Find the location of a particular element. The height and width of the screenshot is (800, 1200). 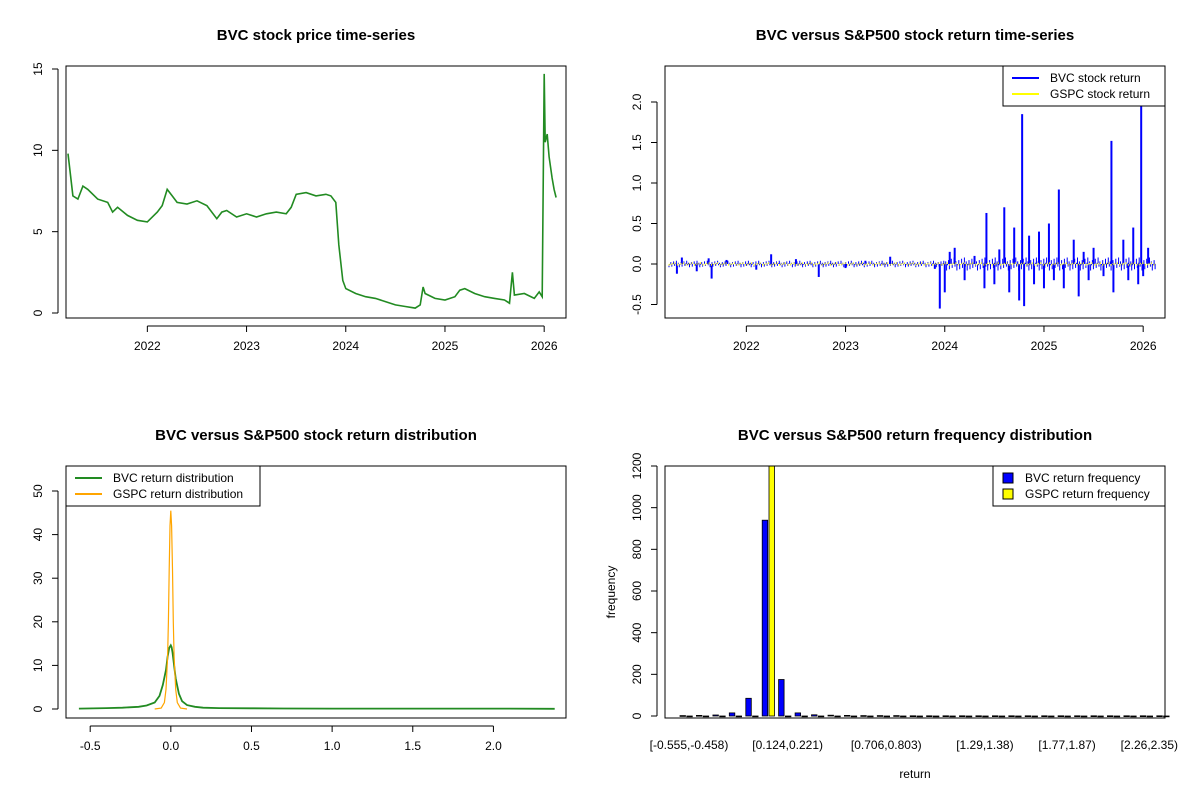

y-tick-label: 5 is located at coordinates (38, 231).